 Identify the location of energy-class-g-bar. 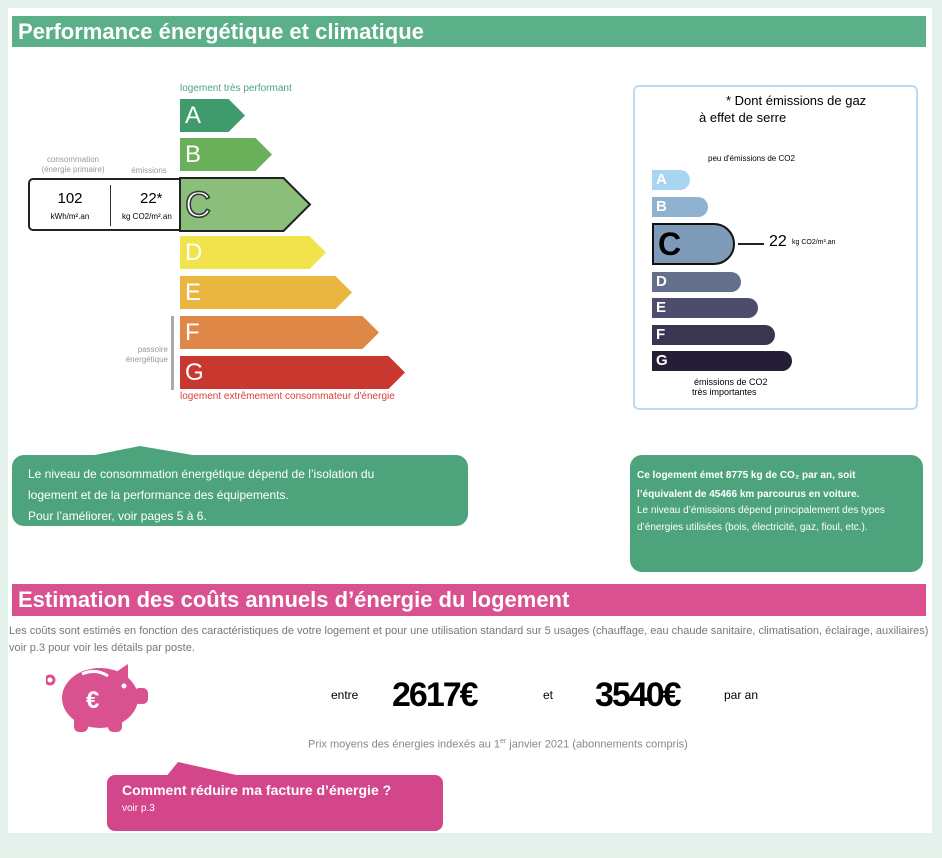
(292, 372).